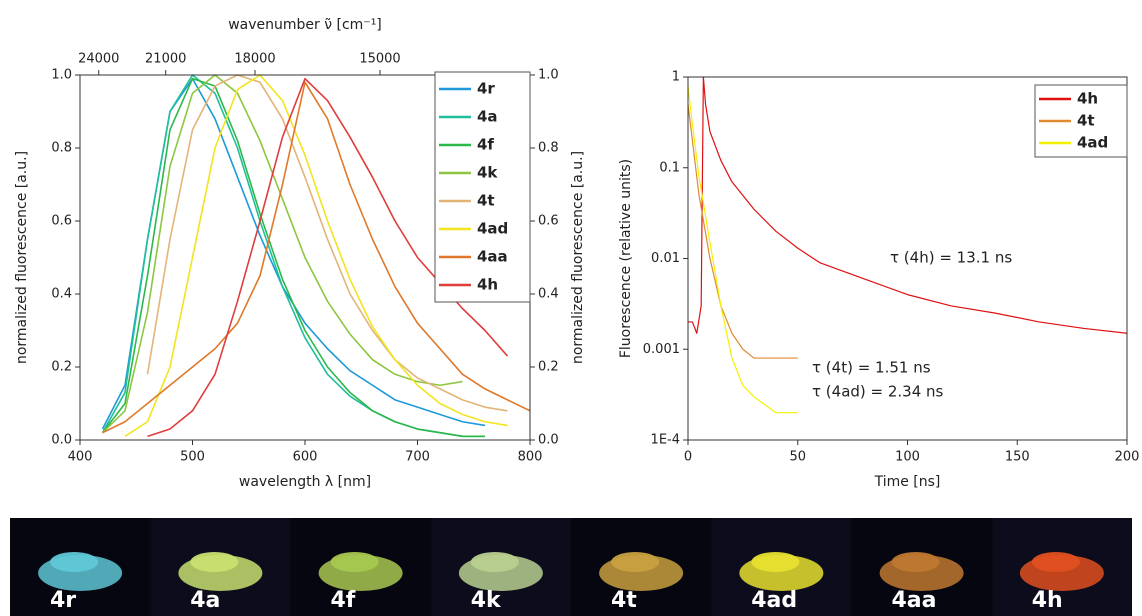  What do you see at coordinates (61, 221) in the screenshot?
I see `y-tick-label: 0.6` at bounding box center [61, 221].